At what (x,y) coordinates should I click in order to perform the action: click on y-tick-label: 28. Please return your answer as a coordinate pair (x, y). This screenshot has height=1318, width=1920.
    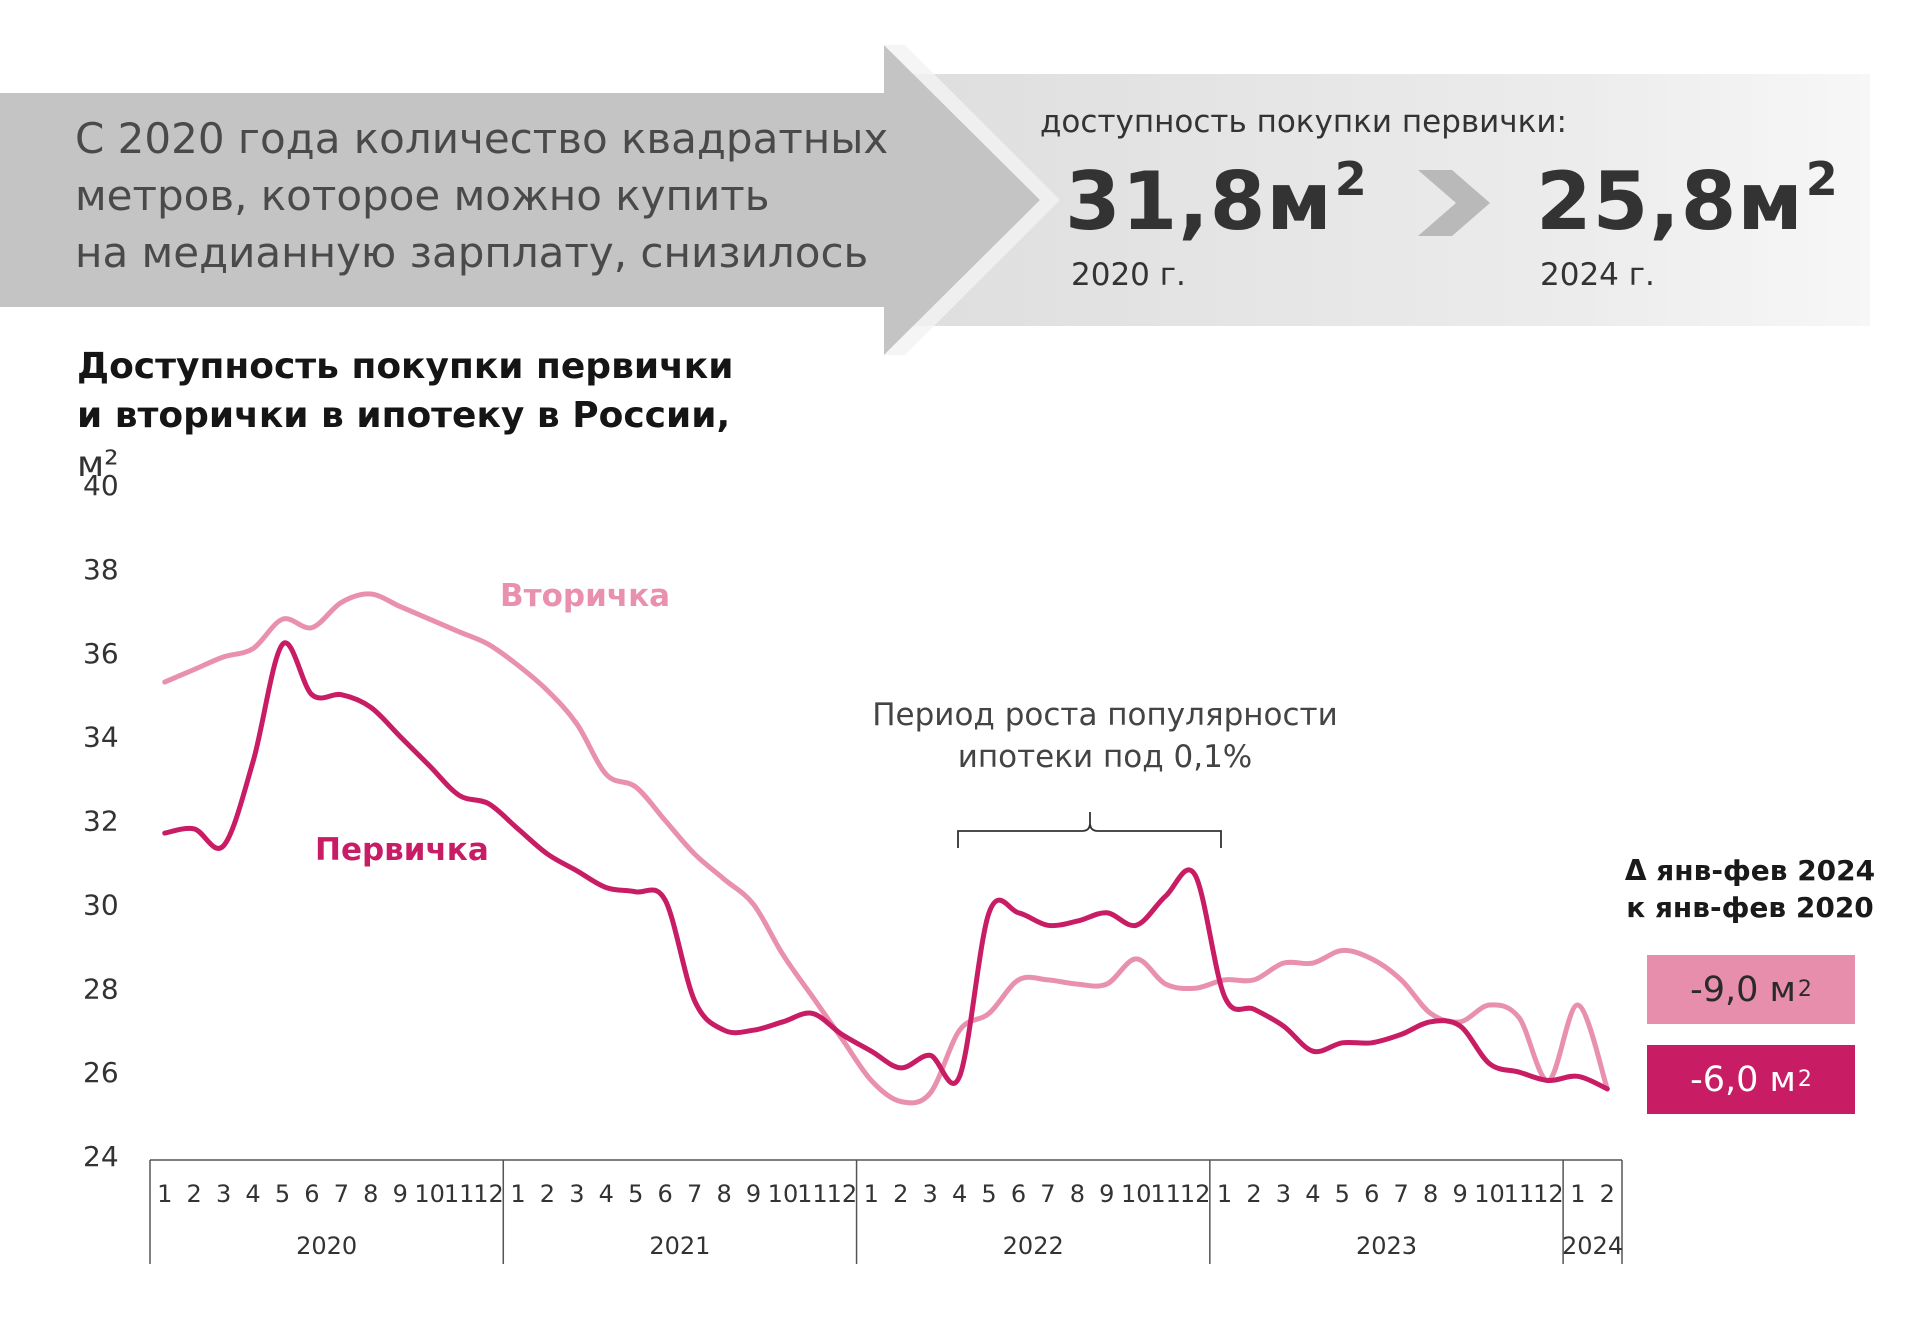
    Looking at the image, I should click on (101, 988).